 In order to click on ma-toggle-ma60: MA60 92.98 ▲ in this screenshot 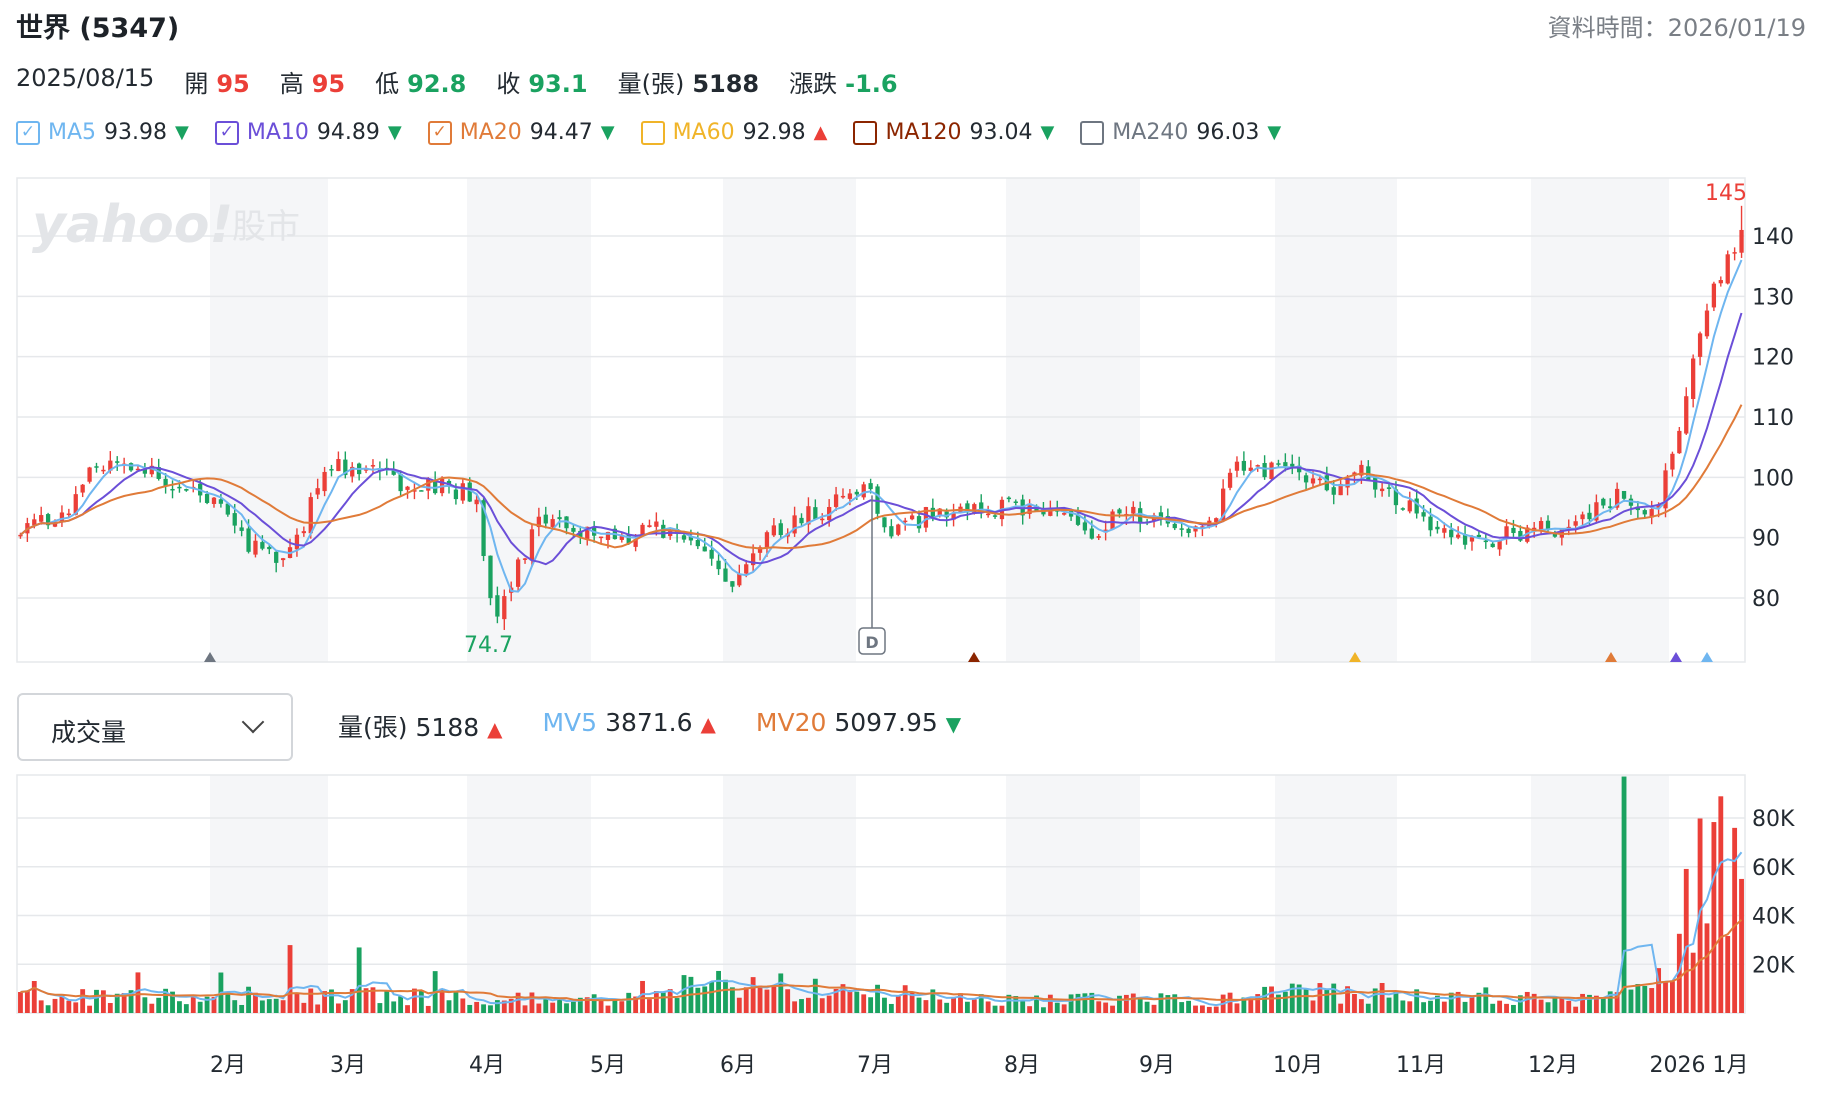, I will do `click(733, 132)`.